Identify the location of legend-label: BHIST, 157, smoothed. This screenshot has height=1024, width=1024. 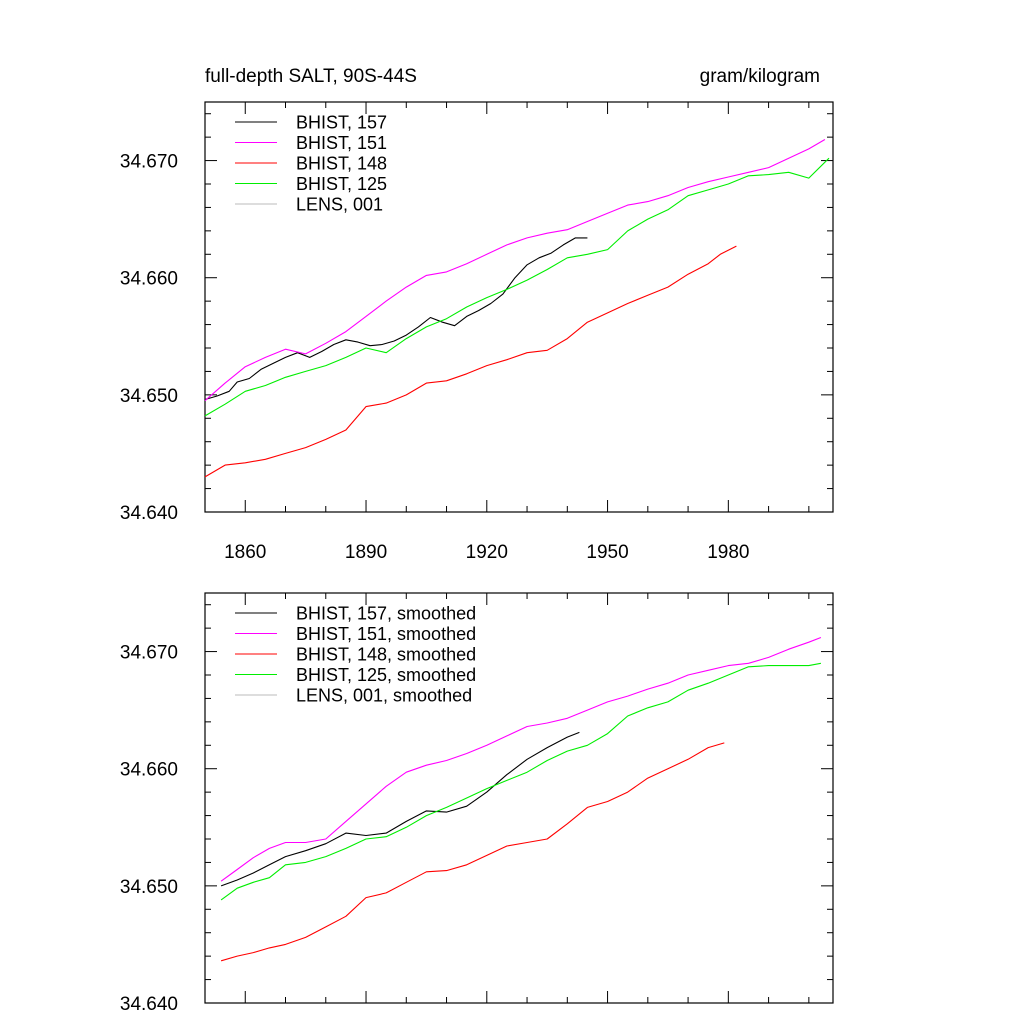
(386, 614).